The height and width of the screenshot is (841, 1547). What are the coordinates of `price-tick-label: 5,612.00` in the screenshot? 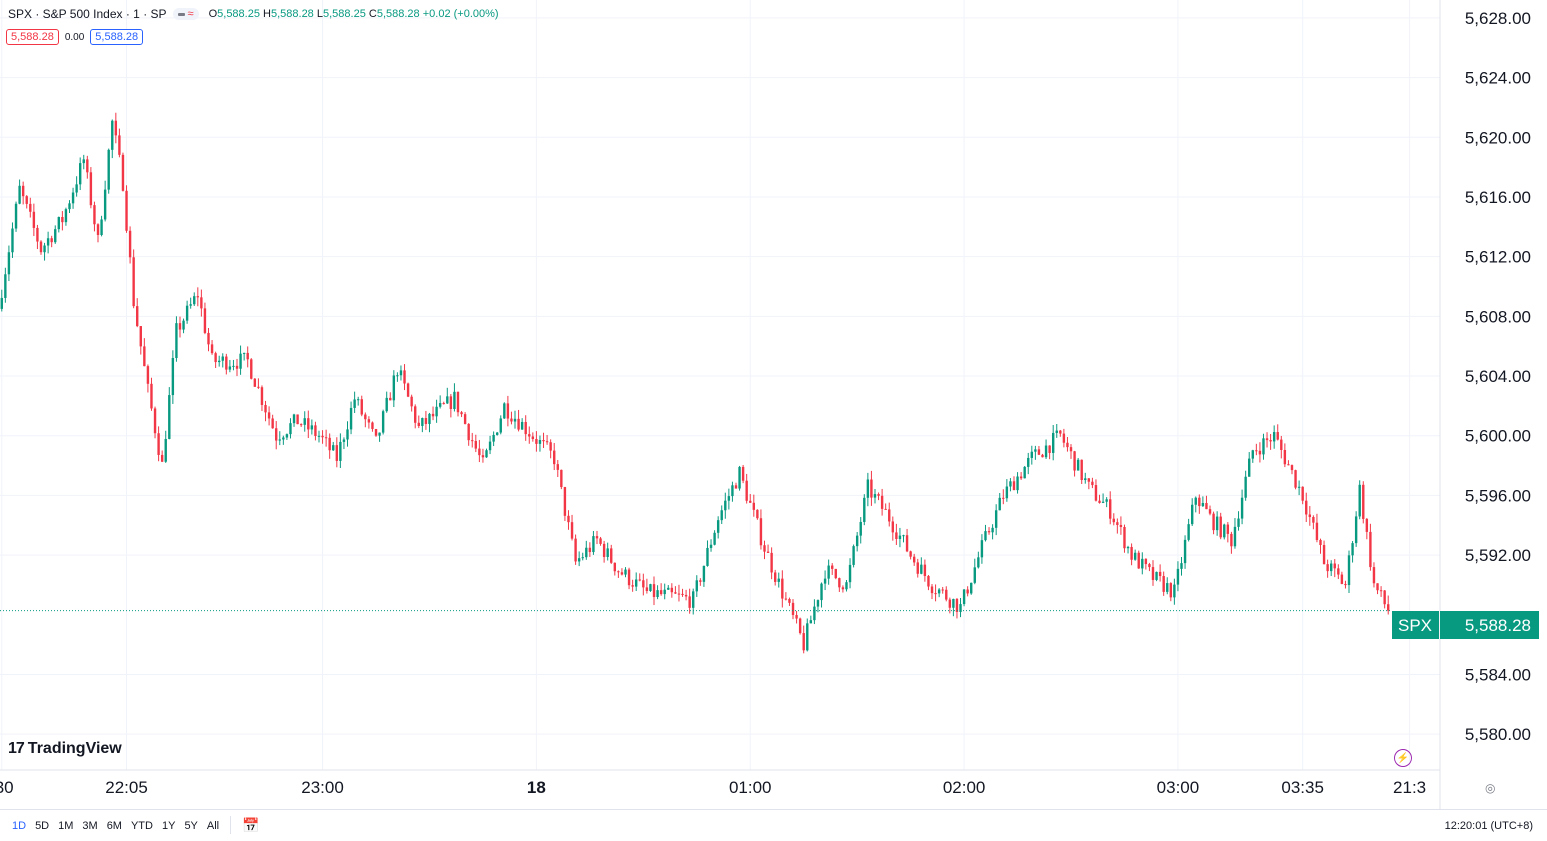 It's located at (1498, 257).